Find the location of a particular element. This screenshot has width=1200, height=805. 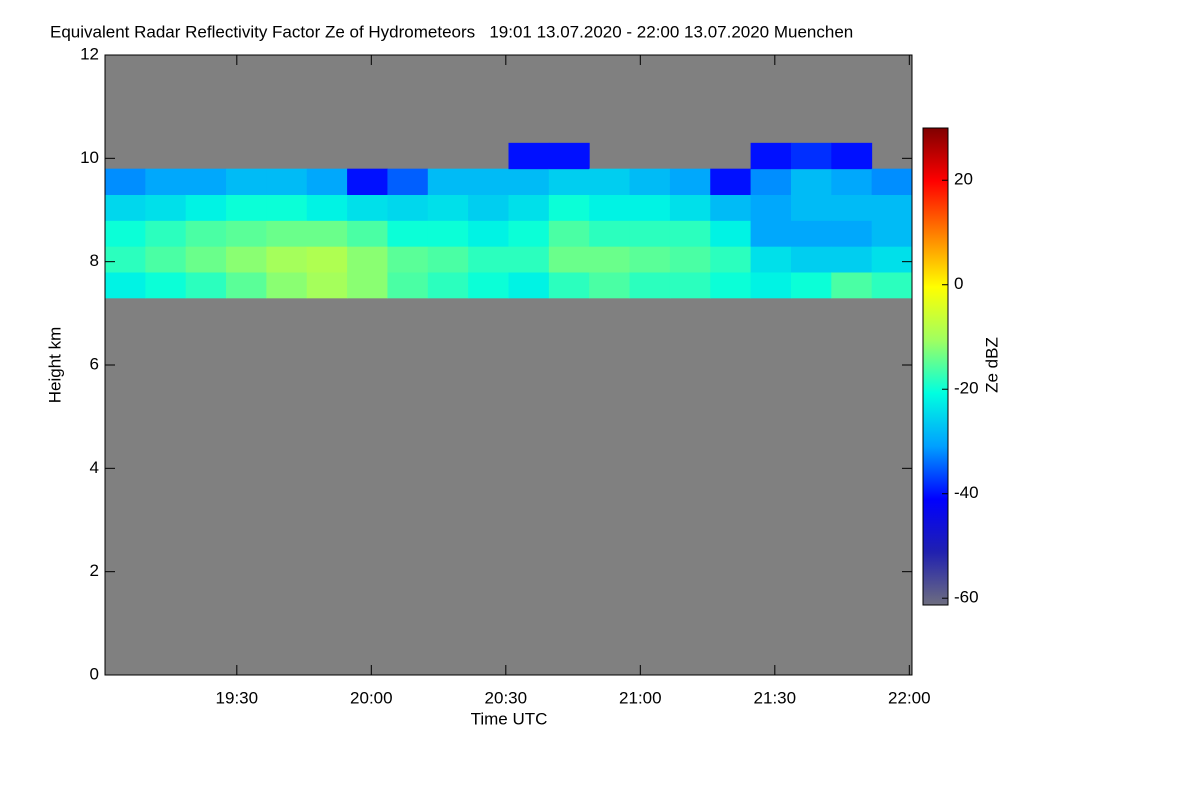

y-tick-label: 0 is located at coordinates (94, 673).